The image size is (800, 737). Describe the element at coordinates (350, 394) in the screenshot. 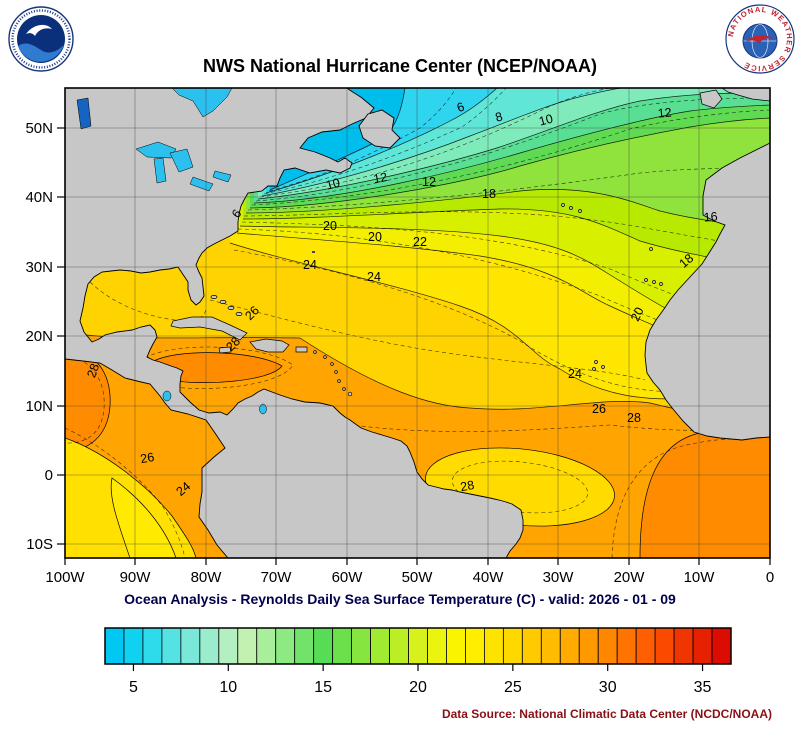

I see `island-trinidad` at that location.